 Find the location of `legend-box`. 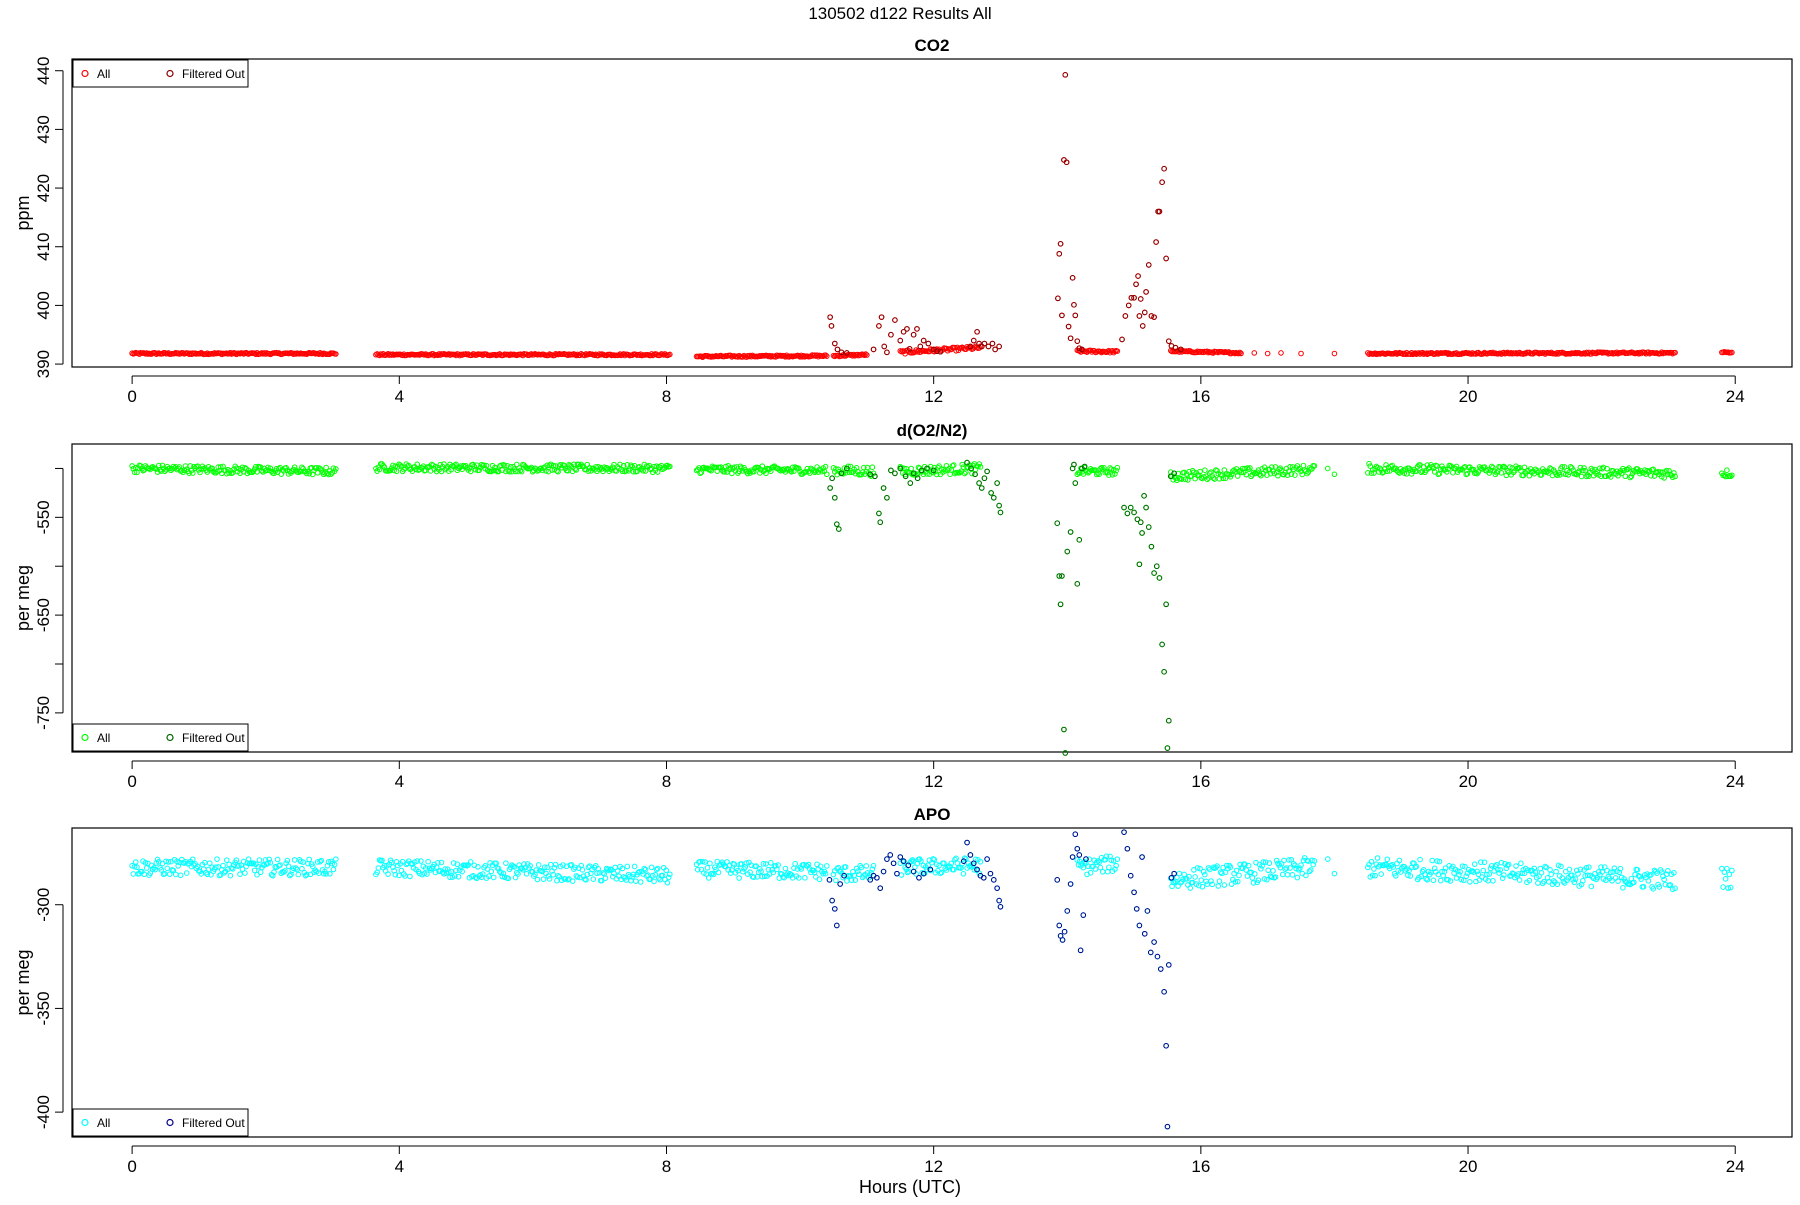

legend-box is located at coordinates (160, 1122).